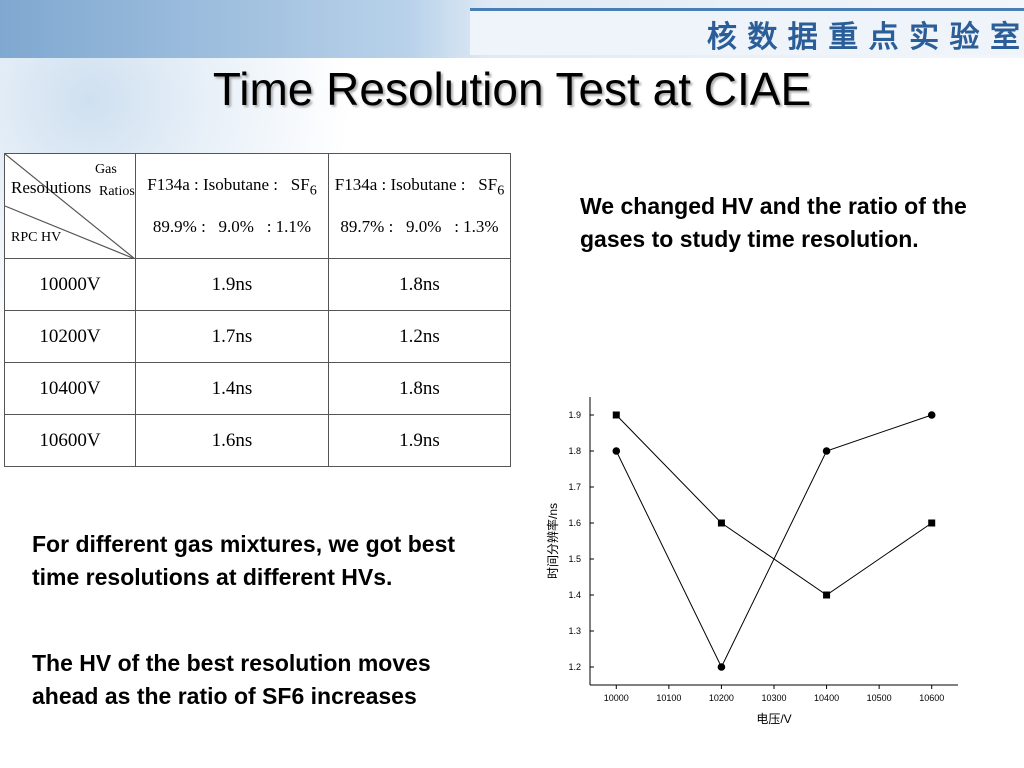  I want to click on x-tick-label: 10200, so click(721, 698).